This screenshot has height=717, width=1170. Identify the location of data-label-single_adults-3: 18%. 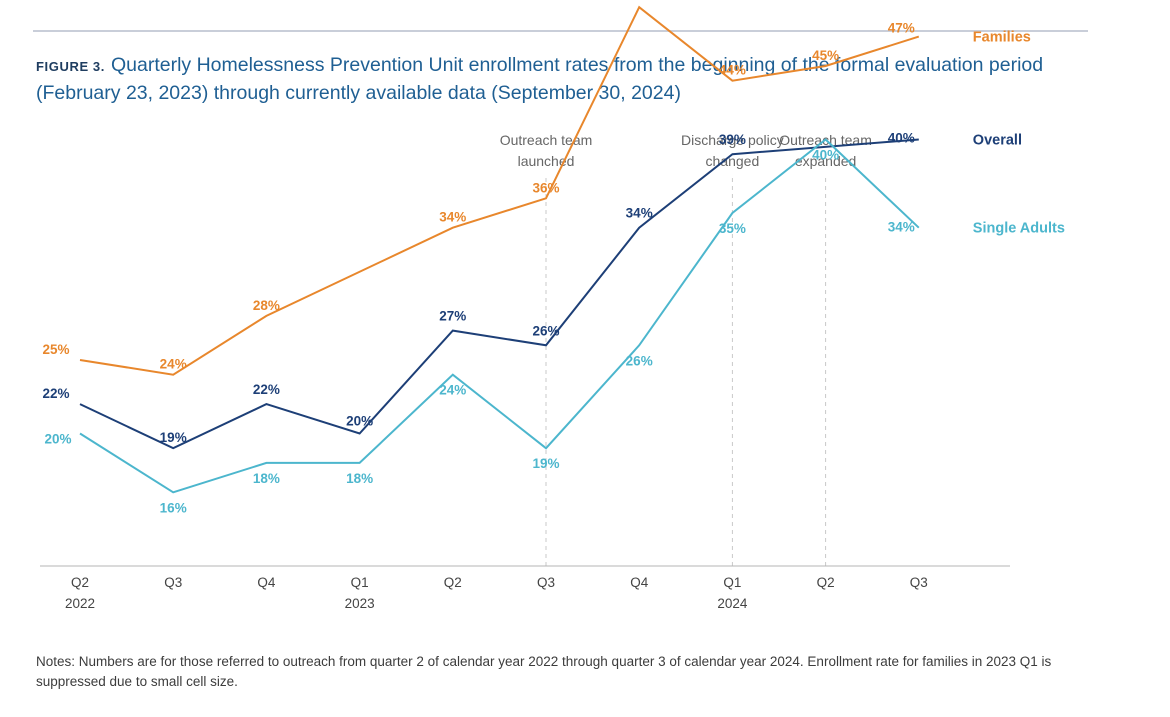
(359, 478).